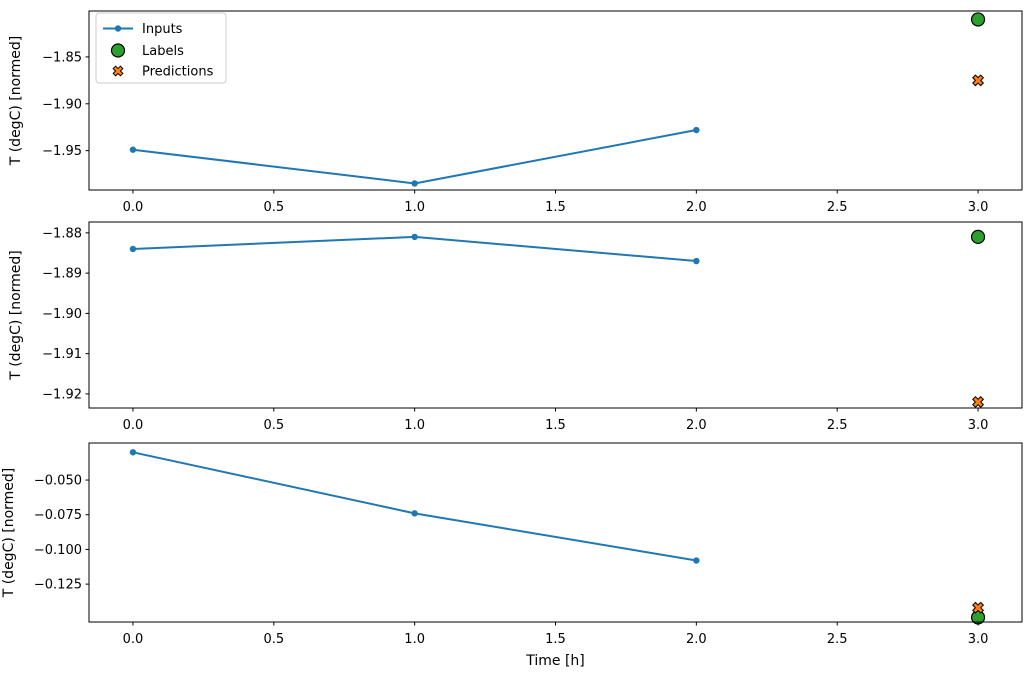 Image resolution: width=1030 pixels, height=679 pixels. What do you see at coordinates (62, 354) in the screenshot?
I see `y-tick-label: −1.91` at bounding box center [62, 354].